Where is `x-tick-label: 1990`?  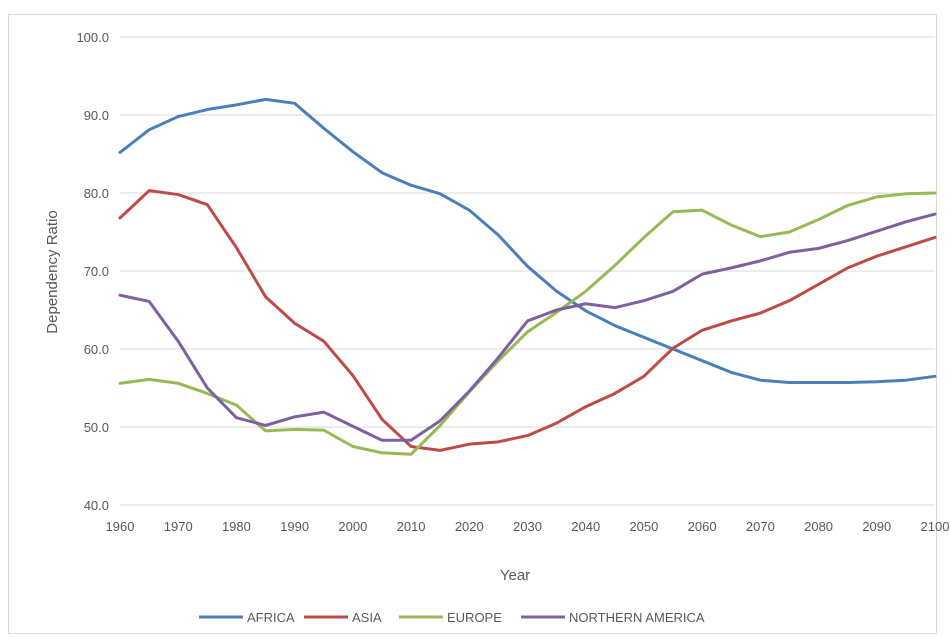 x-tick-label: 1990 is located at coordinates (294, 526).